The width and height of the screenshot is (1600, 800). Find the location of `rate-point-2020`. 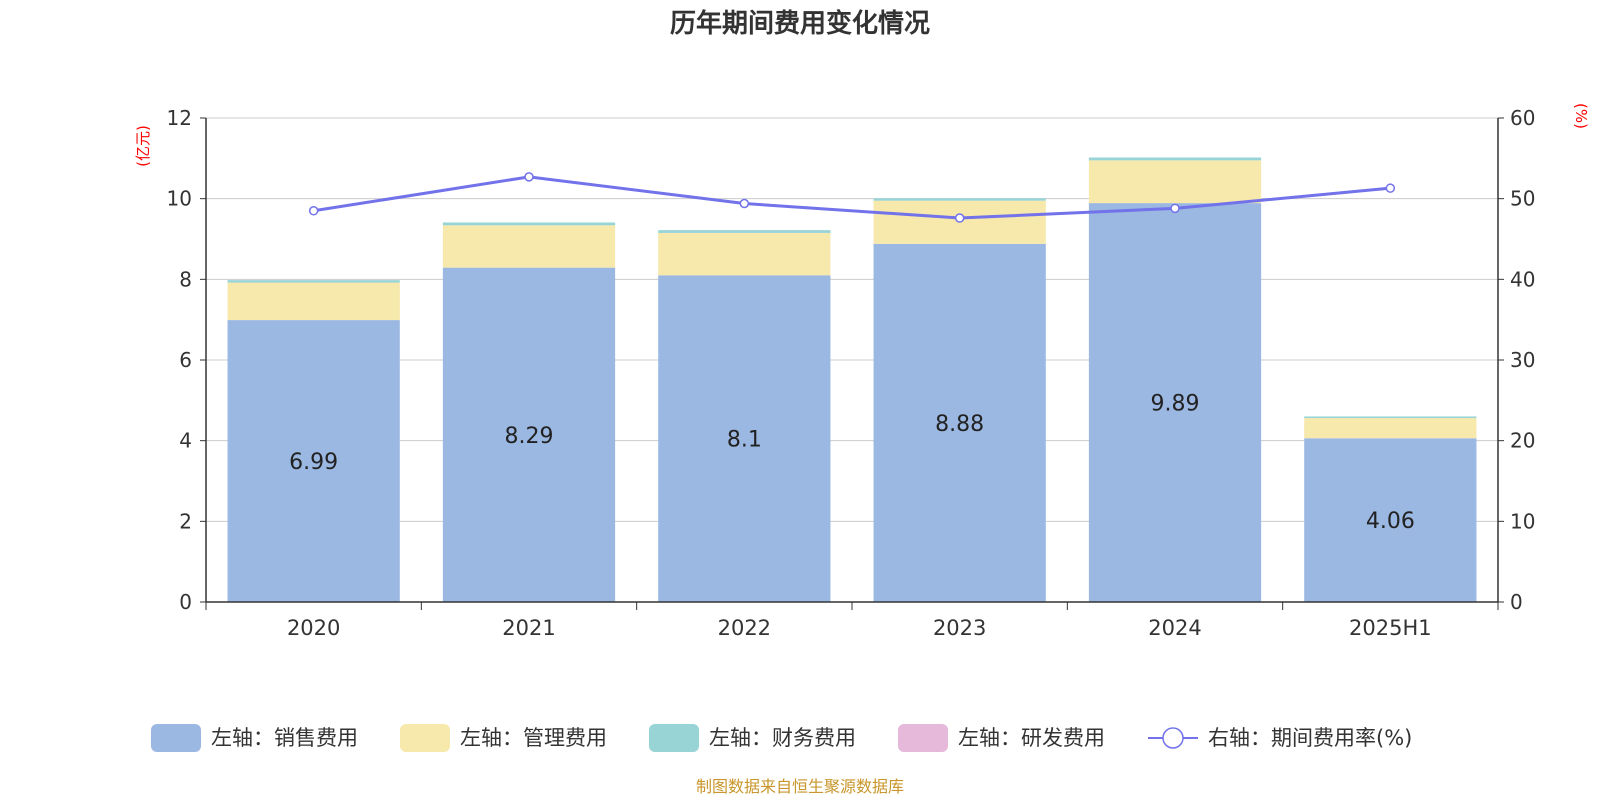

rate-point-2020 is located at coordinates (313, 211).